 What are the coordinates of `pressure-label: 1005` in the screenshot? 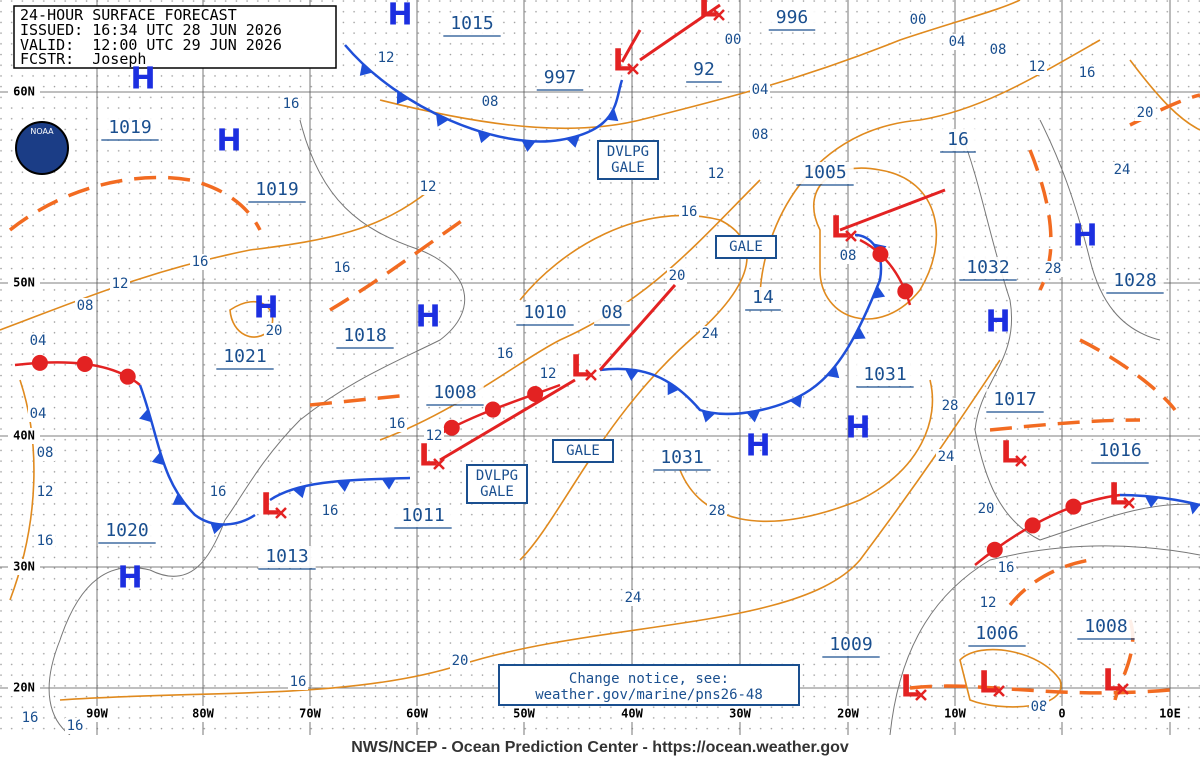 It's located at (824, 172).